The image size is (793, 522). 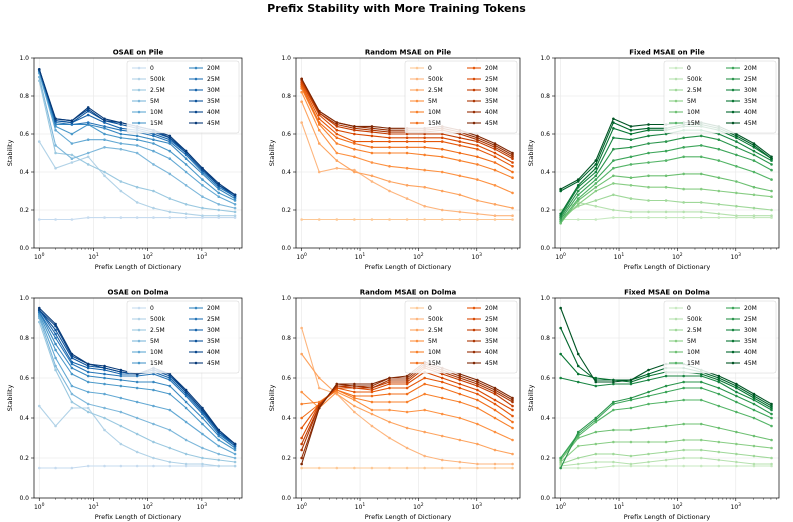 I want to click on legend-label: 45M, so click(x=750, y=123).